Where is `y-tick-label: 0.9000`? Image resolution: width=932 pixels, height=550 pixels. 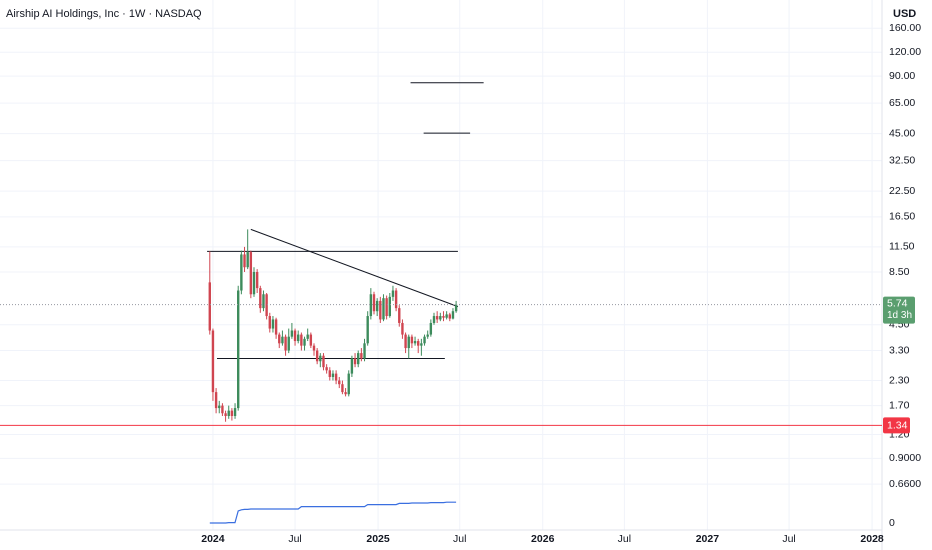
y-tick-label: 0.9000 is located at coordinates (905, 458).